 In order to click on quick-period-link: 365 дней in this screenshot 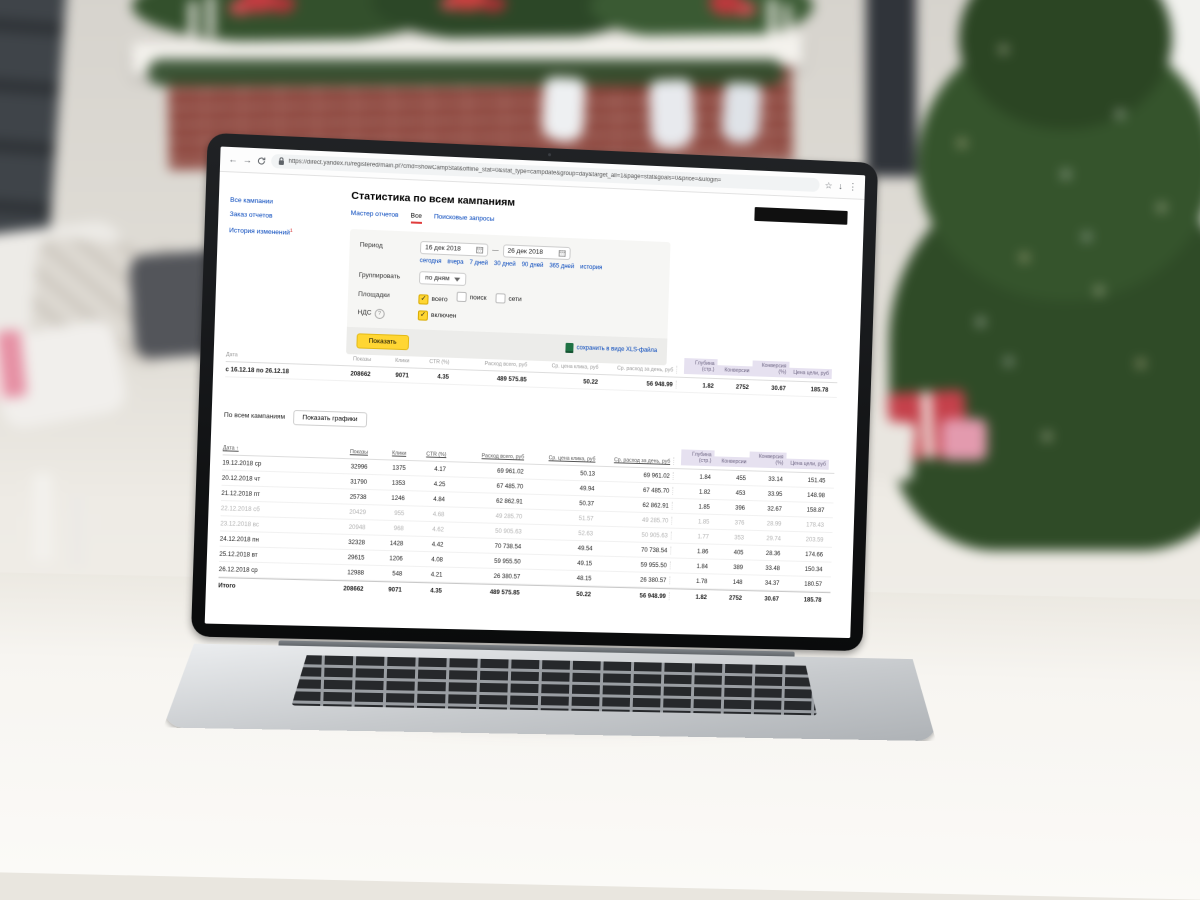, I will do `click(561, 266)`.